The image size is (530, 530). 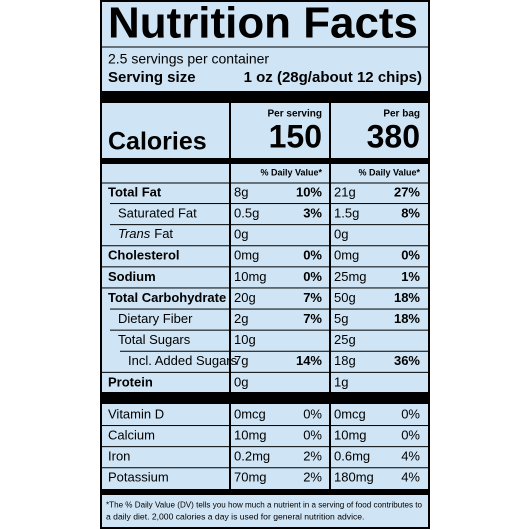 I want to click on nutrient-name: Trans Fat, so click(x=145, y=234).